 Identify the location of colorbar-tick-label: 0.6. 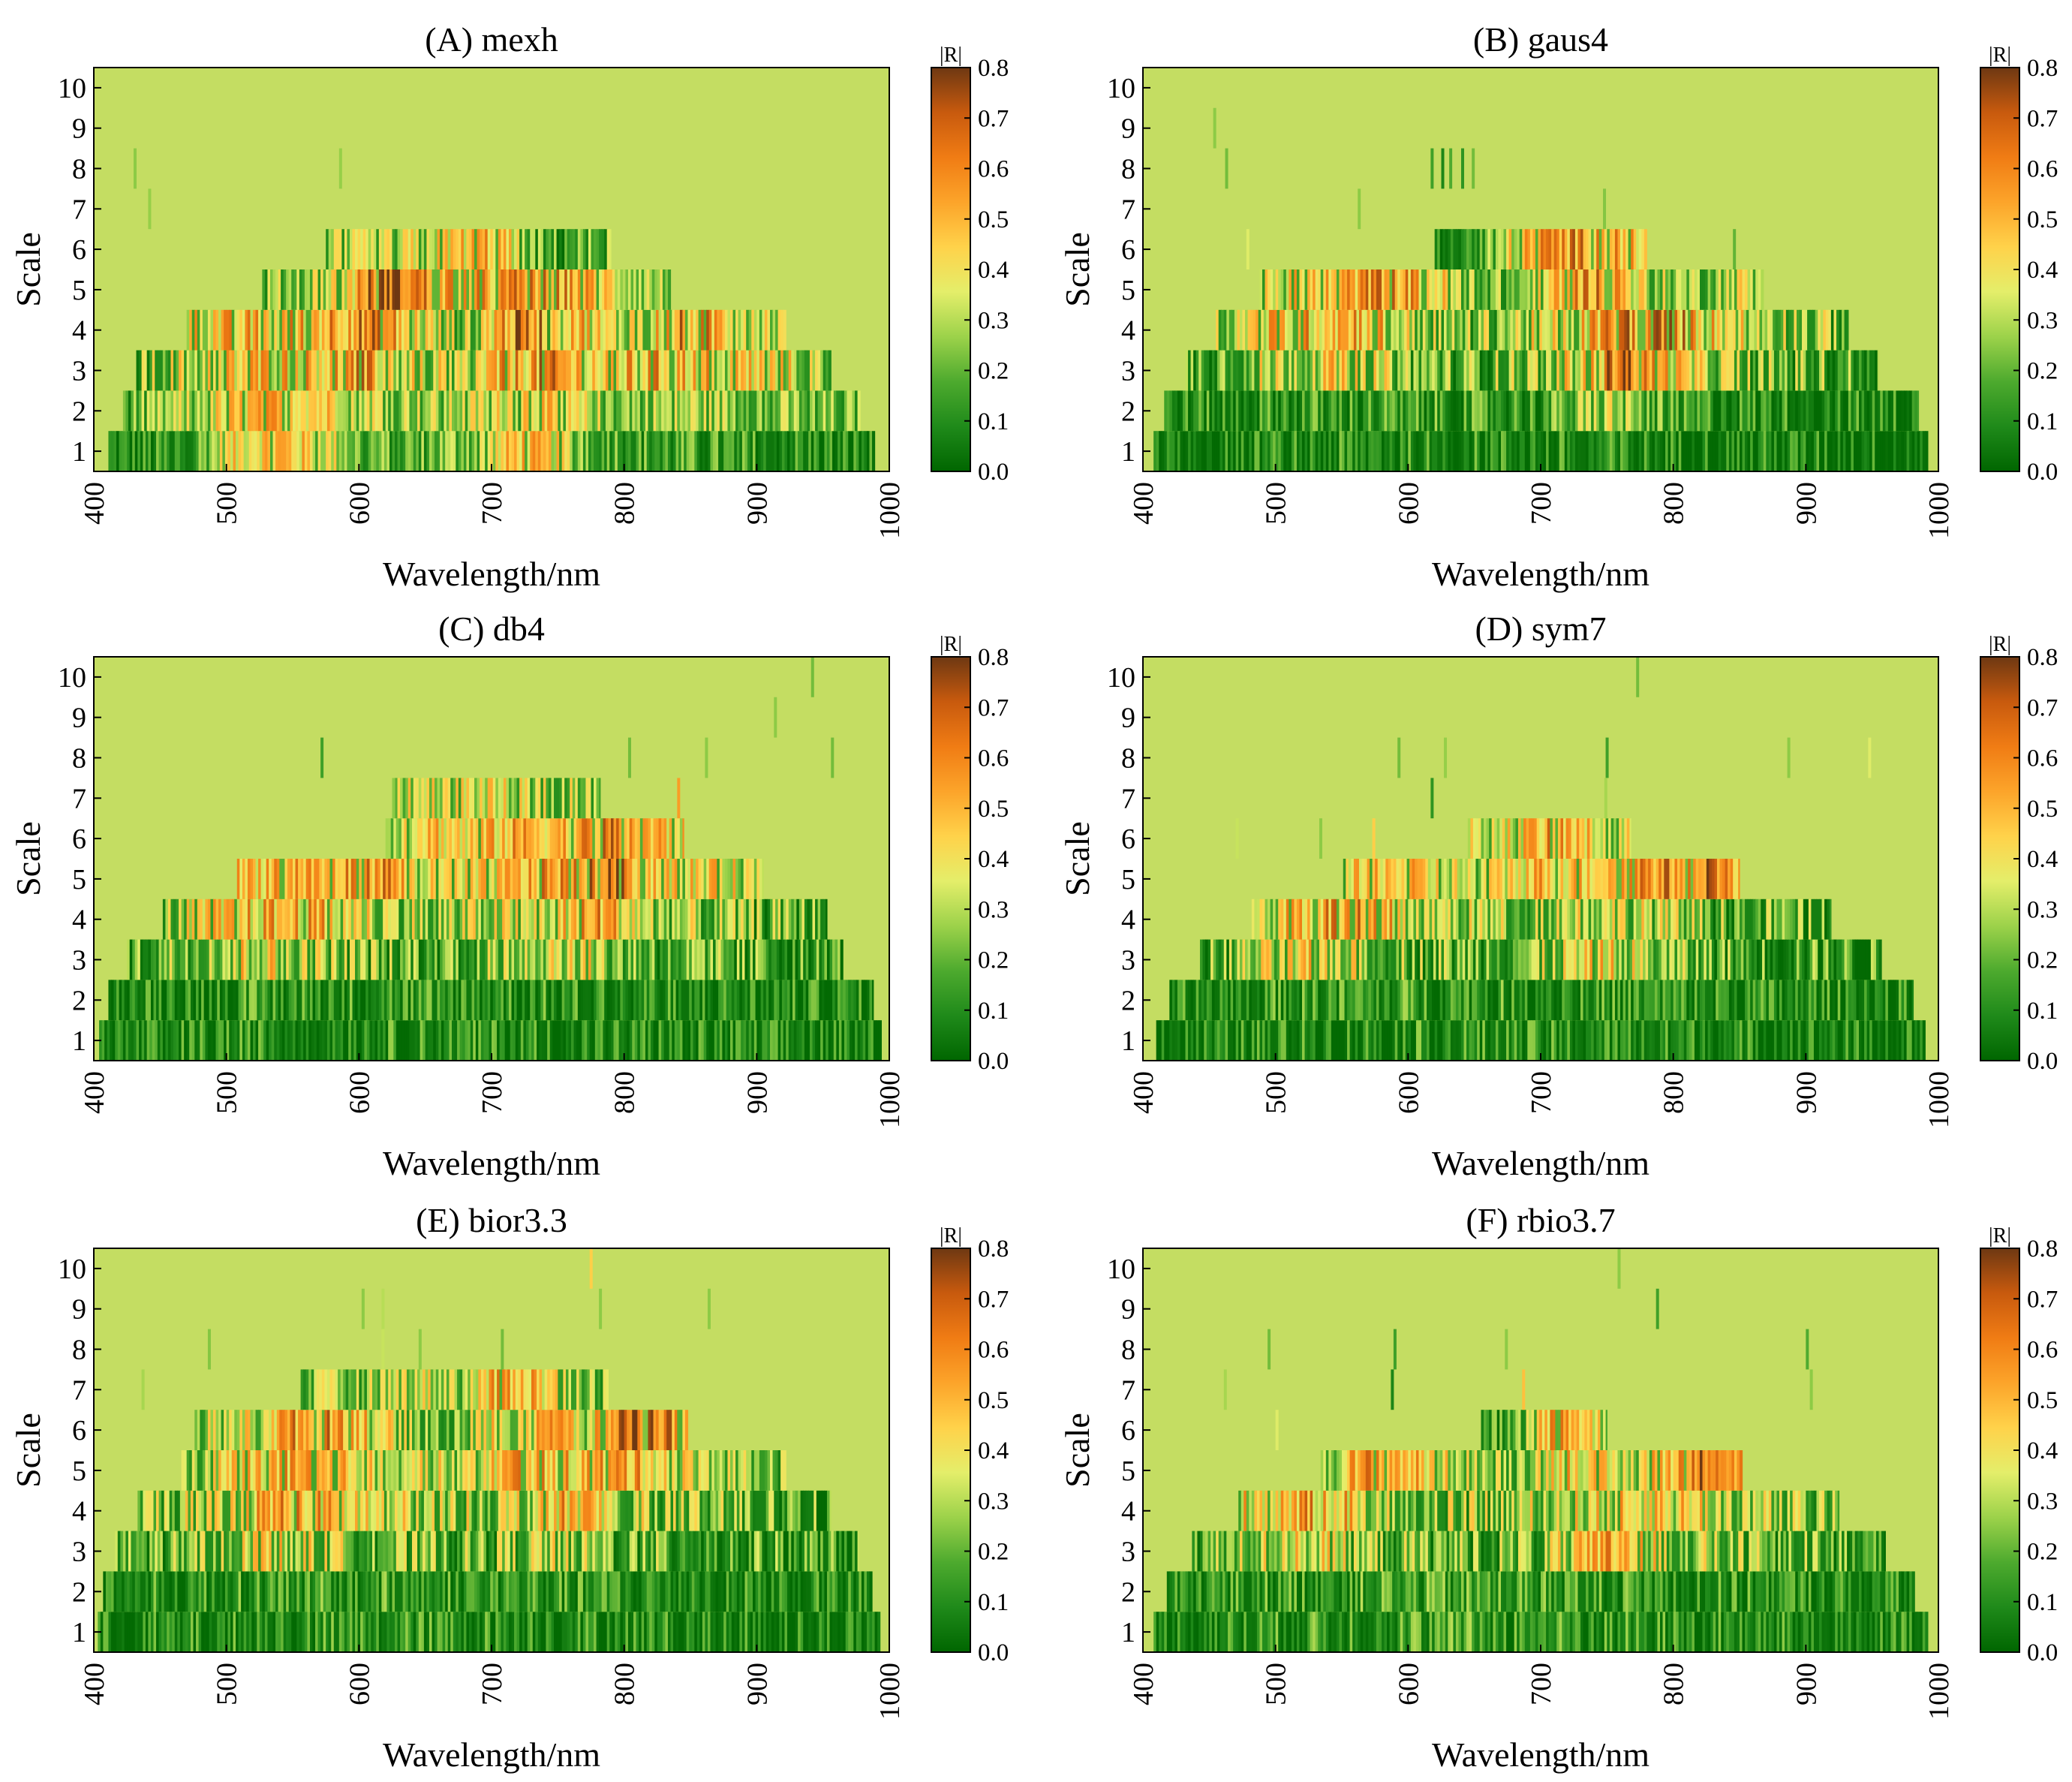
(994, 758).